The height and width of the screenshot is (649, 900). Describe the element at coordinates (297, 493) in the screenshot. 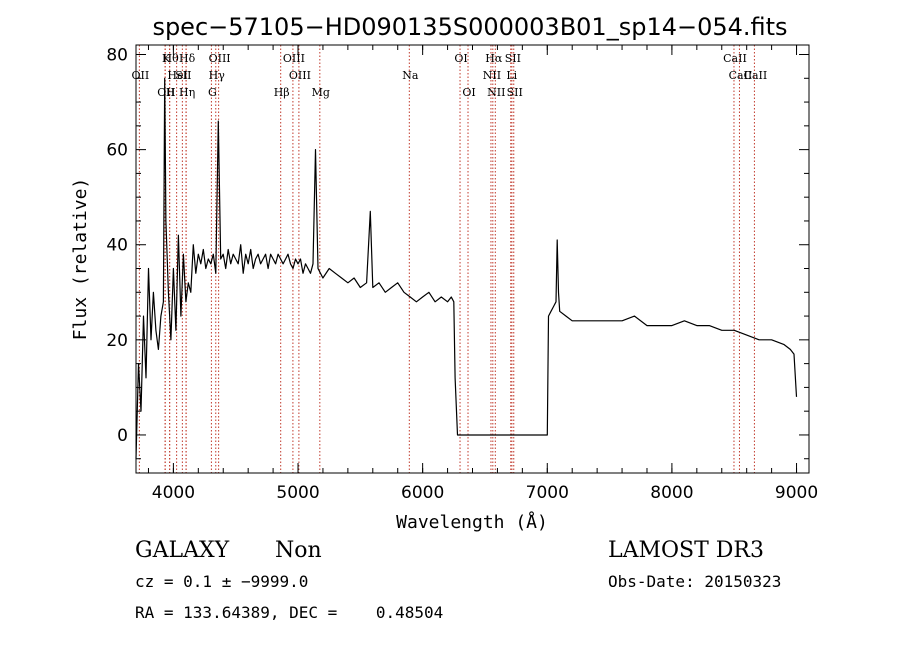

I see `x-tick-label: 5000` at that location.